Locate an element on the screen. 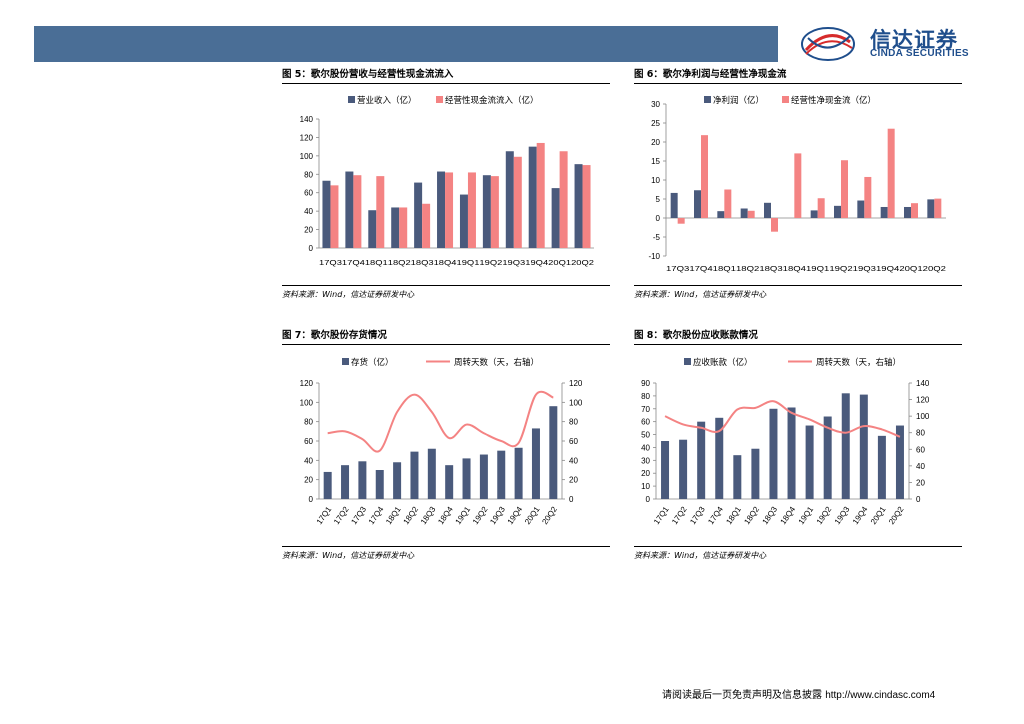  y-tick-label: 120 is located at coordinates (307, 137).